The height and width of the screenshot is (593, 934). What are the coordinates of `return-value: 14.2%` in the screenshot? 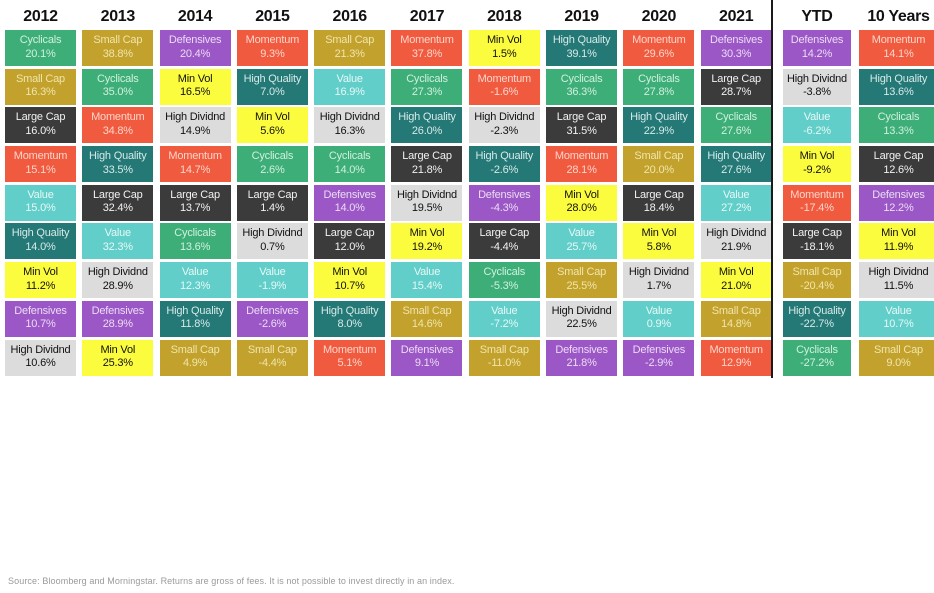 It's located at (817, 53).